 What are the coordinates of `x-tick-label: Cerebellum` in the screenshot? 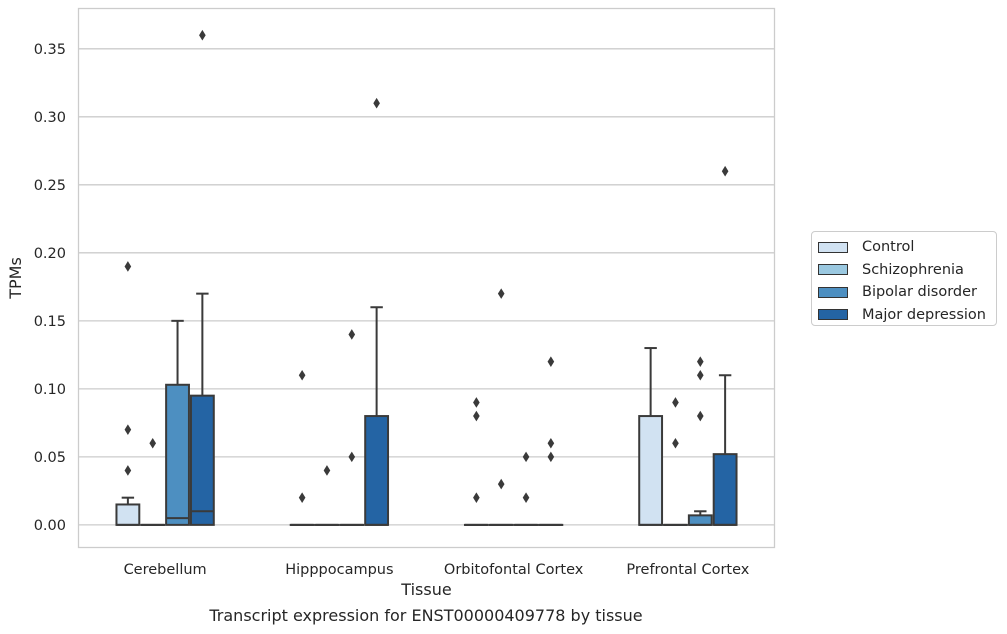 It's located at (165, 570).